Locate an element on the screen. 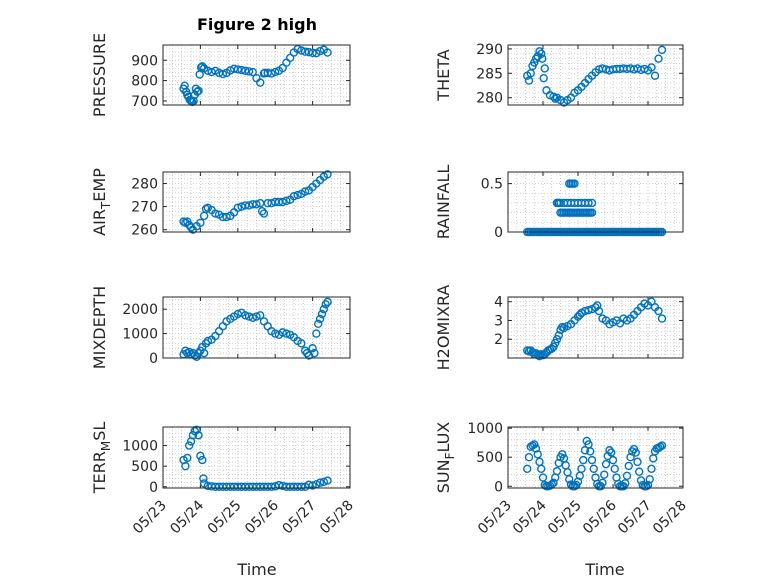  y-tick-label: 2000 is located at coordinates (140, 310).